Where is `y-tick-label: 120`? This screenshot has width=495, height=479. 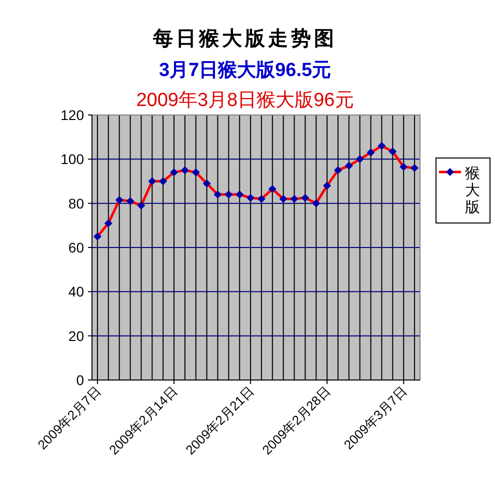
y-tick-label: 120 is located at coordinates (72, 115).